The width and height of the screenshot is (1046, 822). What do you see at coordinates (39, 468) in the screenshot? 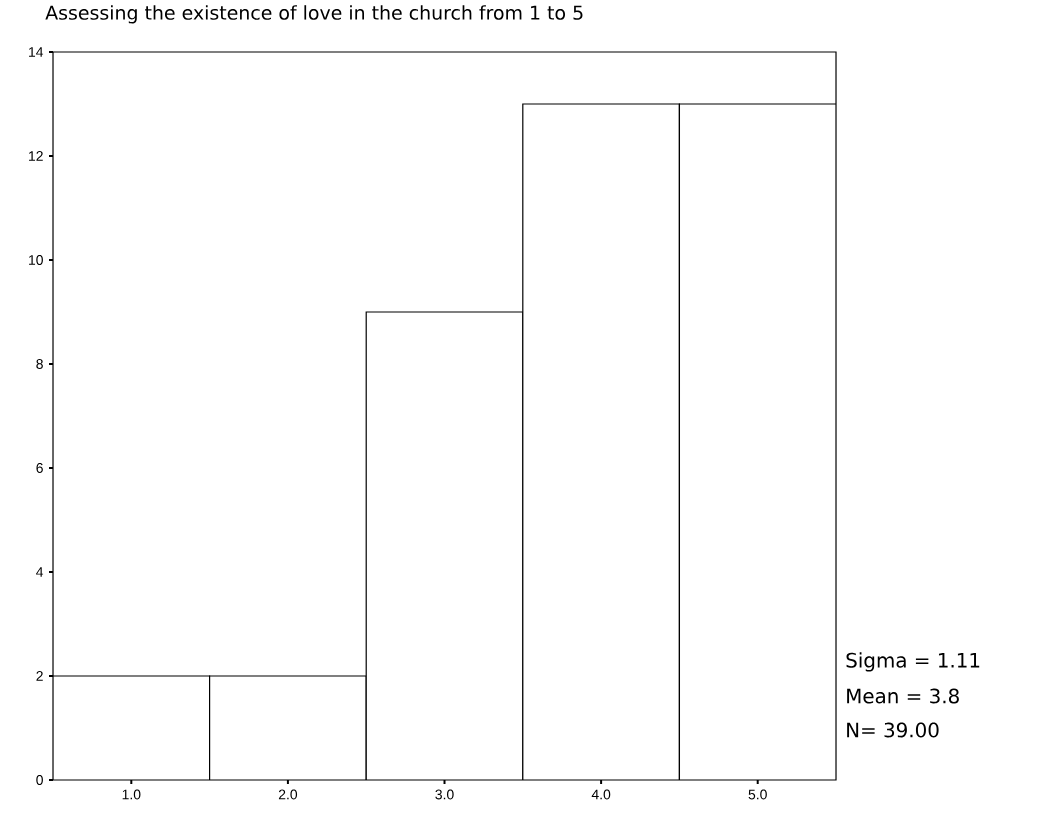
I see `y-tick-label: 6` at bounding box center [39, 468].